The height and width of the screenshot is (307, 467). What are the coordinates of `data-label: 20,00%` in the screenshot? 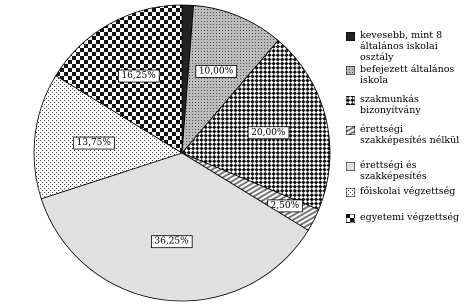 It's located at (268, 133).